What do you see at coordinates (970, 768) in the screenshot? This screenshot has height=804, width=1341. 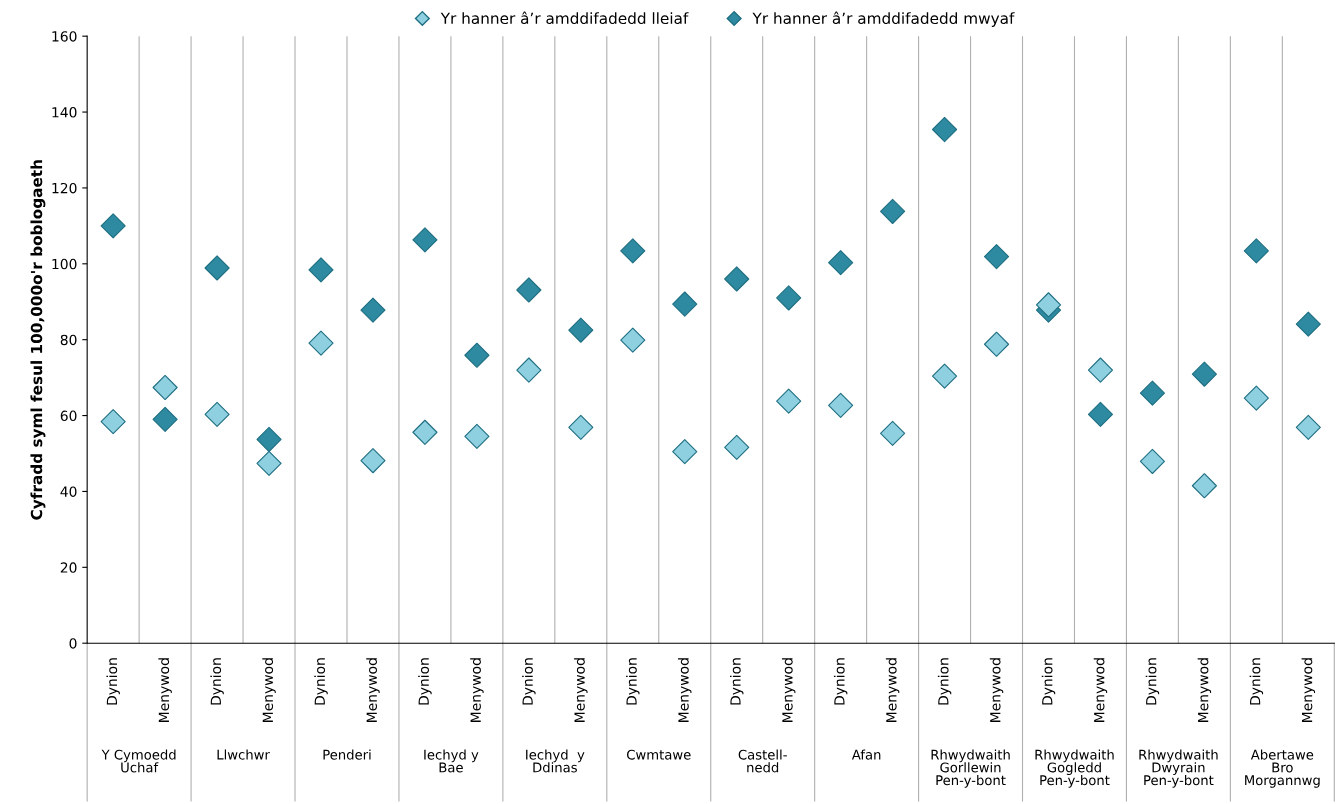 I see `text: Rhwydwaith Gorllewin Pen-y-bont` at bounding box center [970, 768].